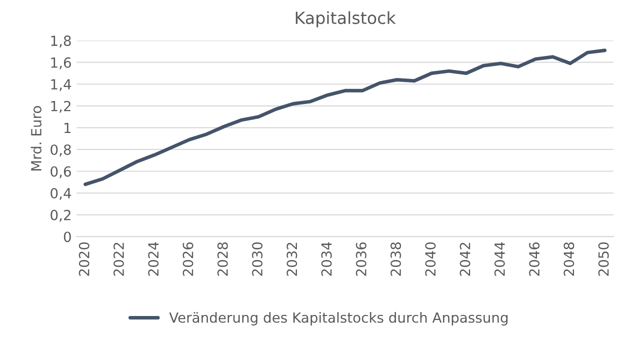 Image resolution: width=639 pixels, height=338 pixels. I want to click on x-tick-label: 2034, so click(326, 259).